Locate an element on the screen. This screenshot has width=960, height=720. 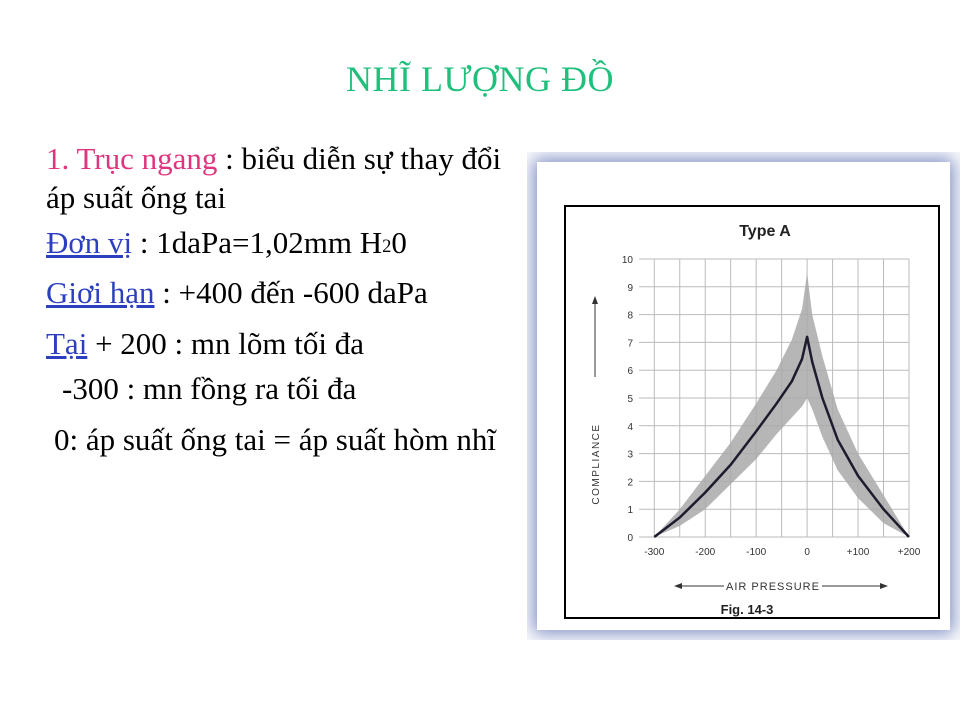
chart-band is located at coordinates (781, 404).